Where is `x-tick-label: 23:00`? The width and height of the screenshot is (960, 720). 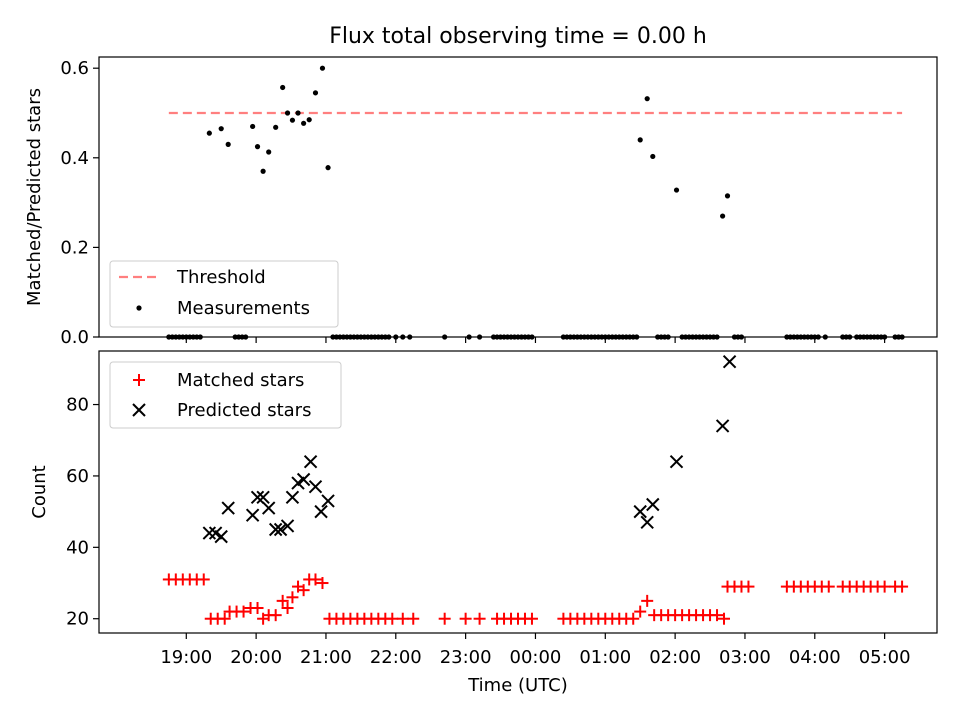 x-tick-label: 23:00 is located at coordinates (466, 657).